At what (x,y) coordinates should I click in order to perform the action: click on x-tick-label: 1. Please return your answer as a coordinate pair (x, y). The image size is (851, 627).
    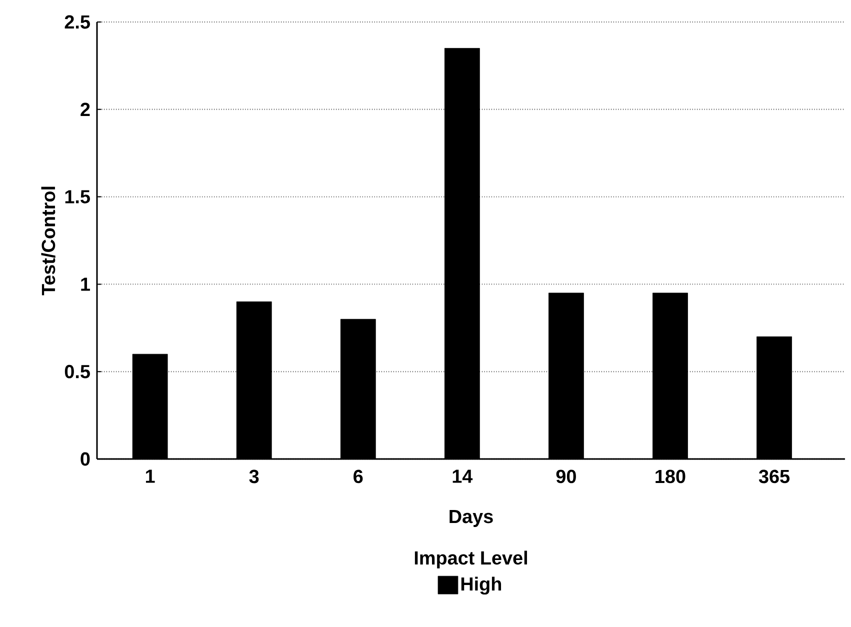
    Looking at the image, I should click on (150, 476).